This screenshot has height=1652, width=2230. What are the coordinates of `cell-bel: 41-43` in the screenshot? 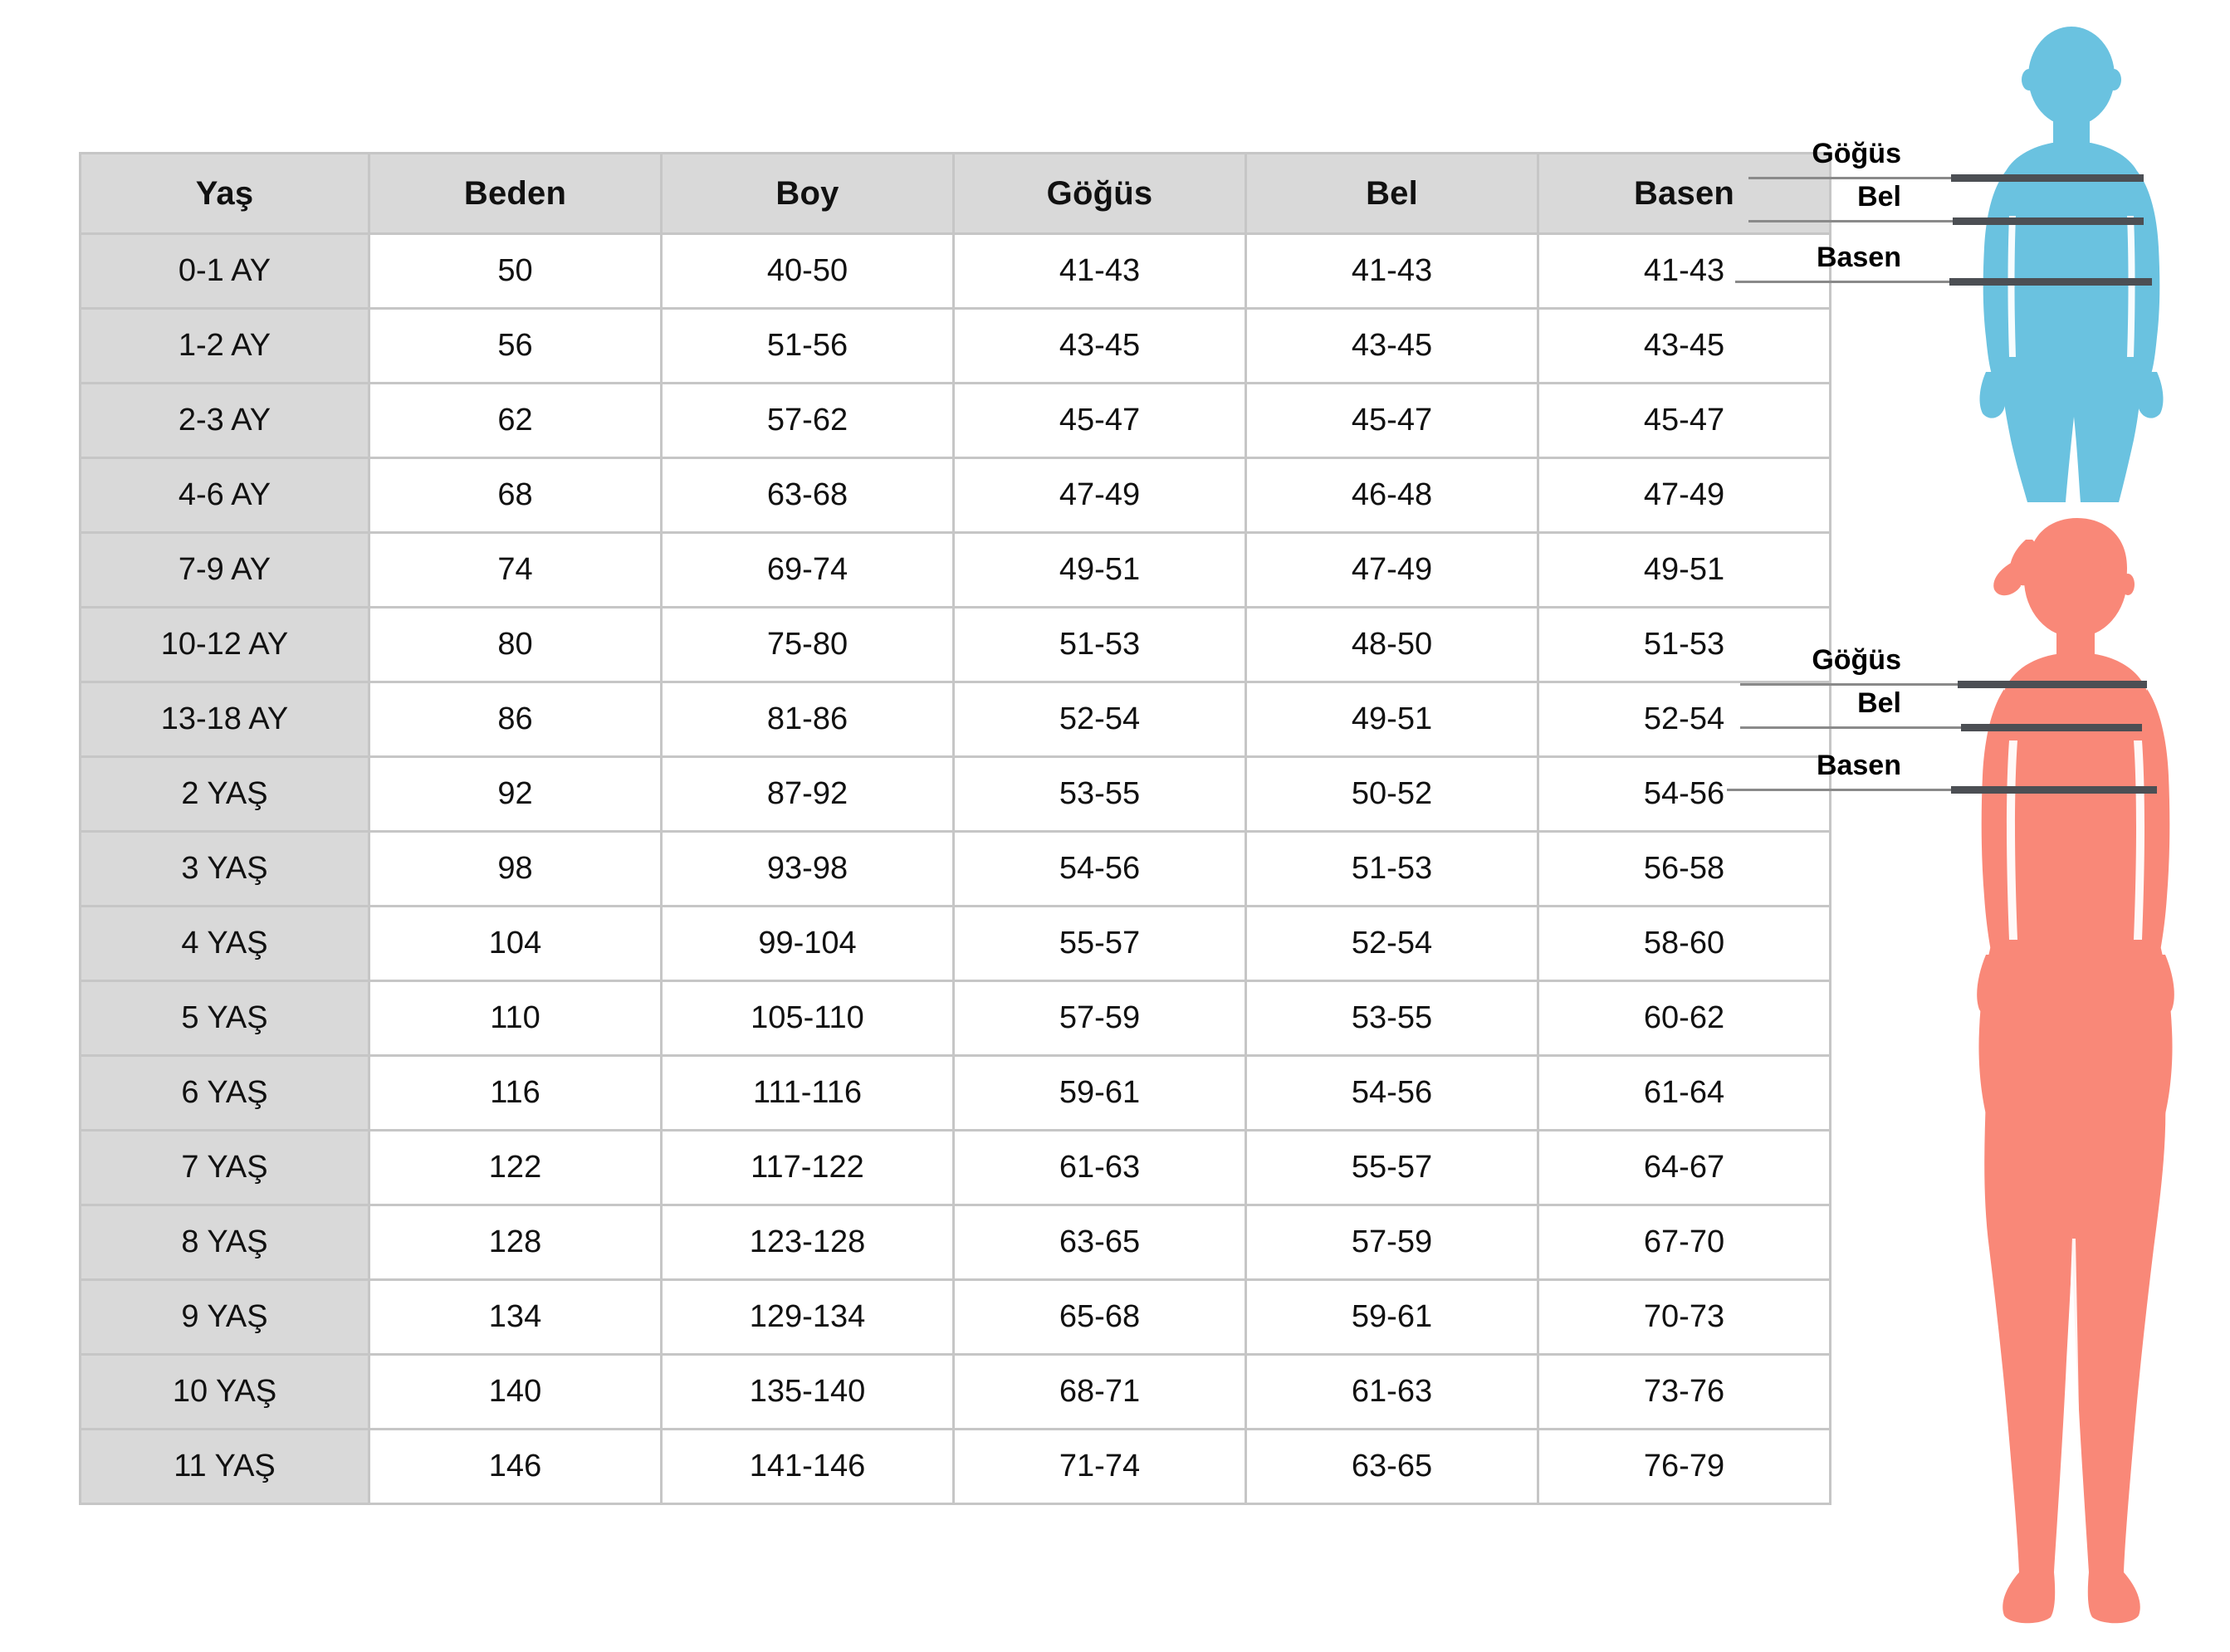 It's located at (1392, 271).